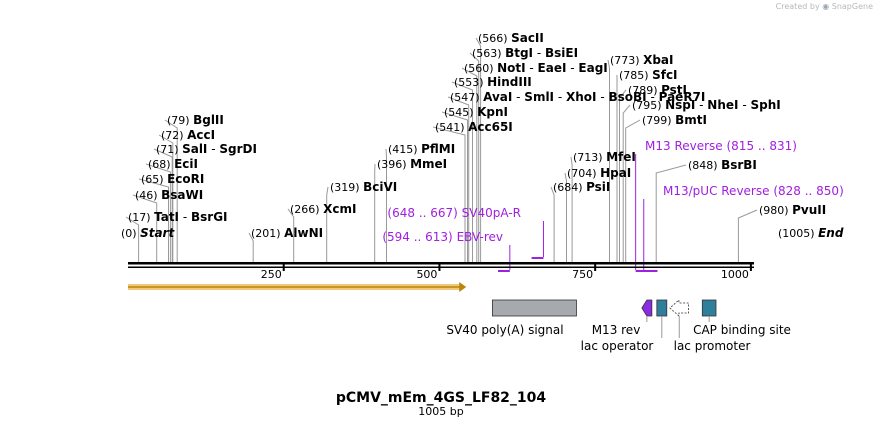 Image resolution: width=883 pixels, height=427 pixels. What do you see at coordinates (798, 233) in the screenshot?
I see `site-position: (1005)` at bounding box center [798, 233].